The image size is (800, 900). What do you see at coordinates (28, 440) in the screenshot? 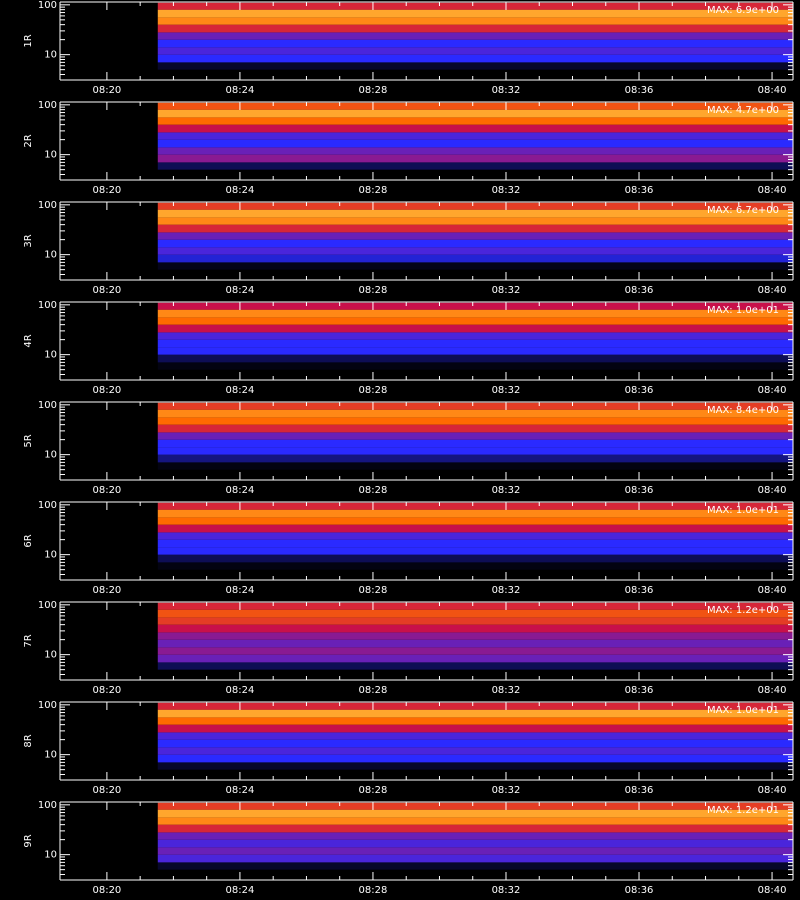
I see `y-axis-label: 5R` at bounding box center [28, 440].